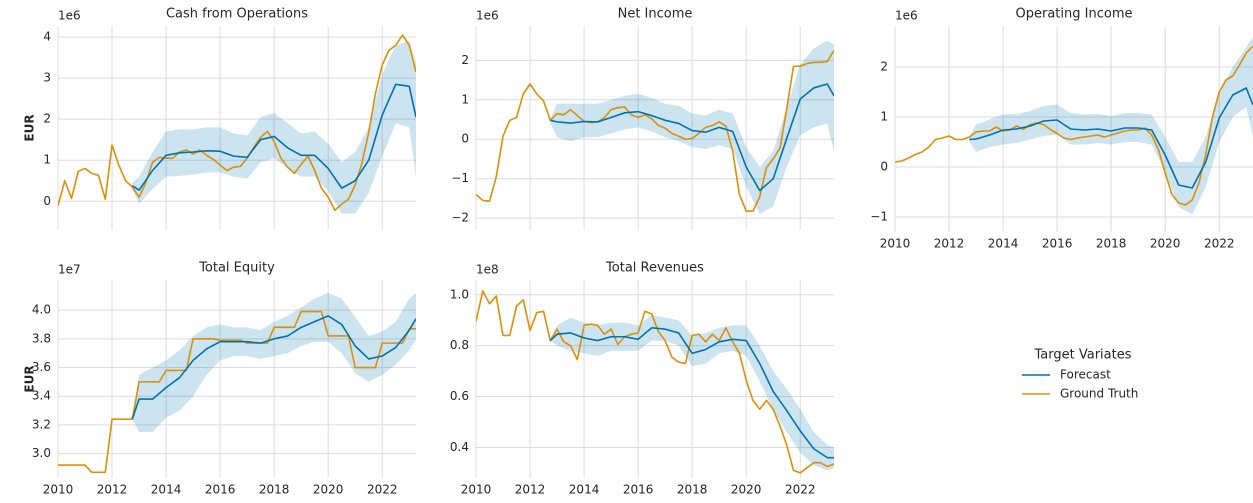 The image size is (1253, 503). Describe the element at coordinates (459, 447) in the screenshot. I see `y-tick-label: 0.4` at that location.